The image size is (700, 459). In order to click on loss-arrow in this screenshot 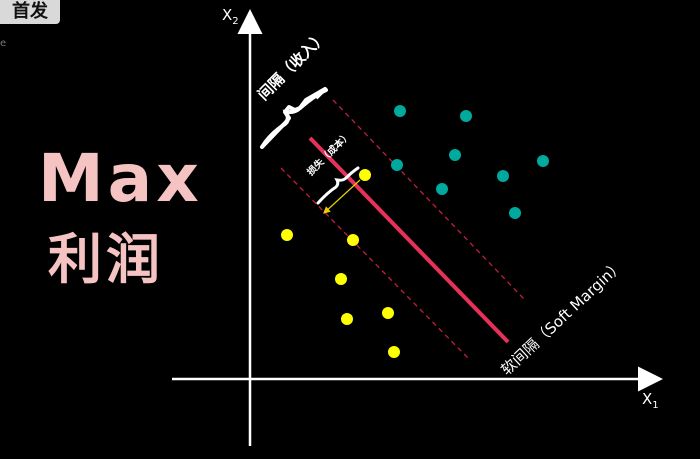, I will do `click(342, 196)`.